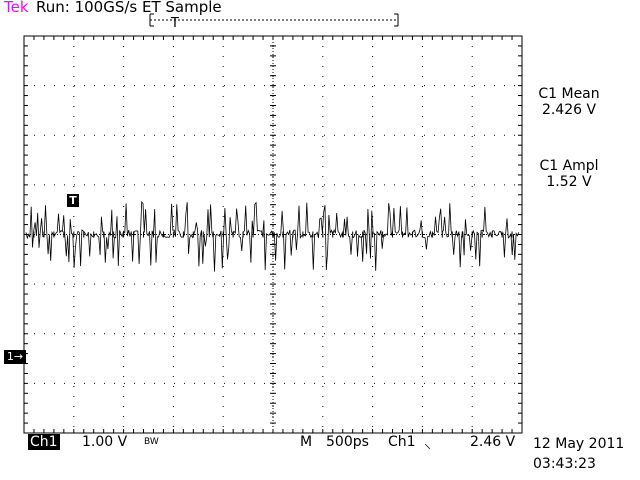 This screenshot has width=640, height=480. Describe the element at coordinates (569, 94) in the screenshot. I see `measurement-mean-label: C1 Mean` at that location.